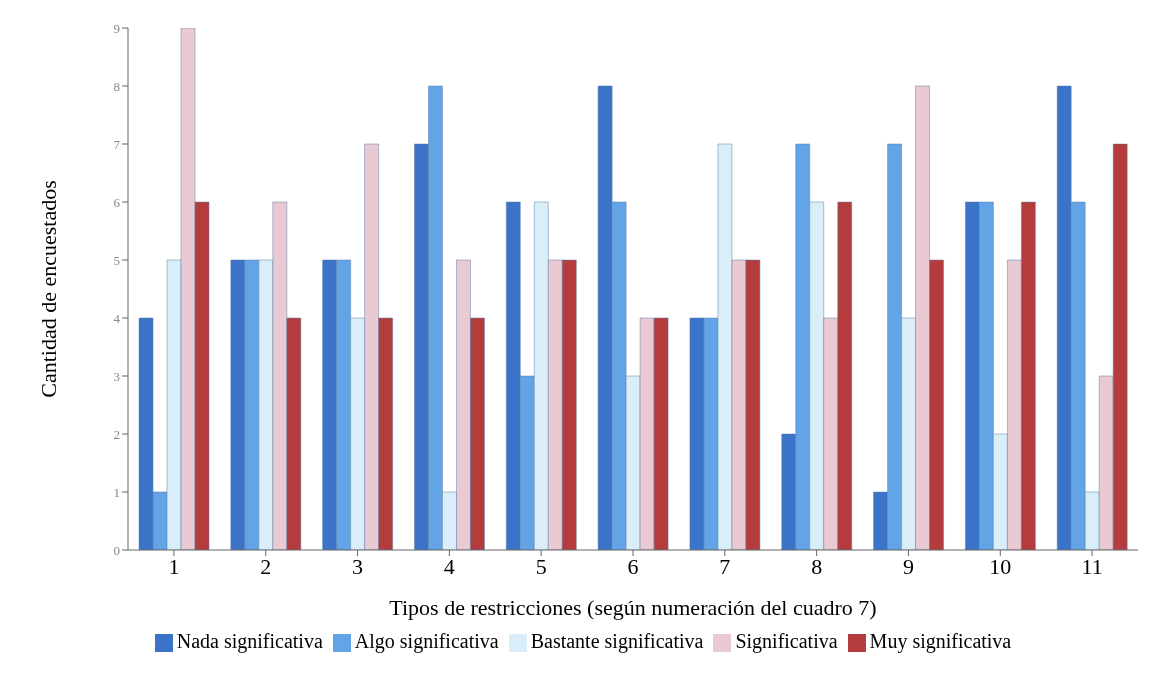  What do you see at coordinates (426, 641) in the screenshot?
I see `legend-label: Algo significativa` at bounding box center [426, 641].